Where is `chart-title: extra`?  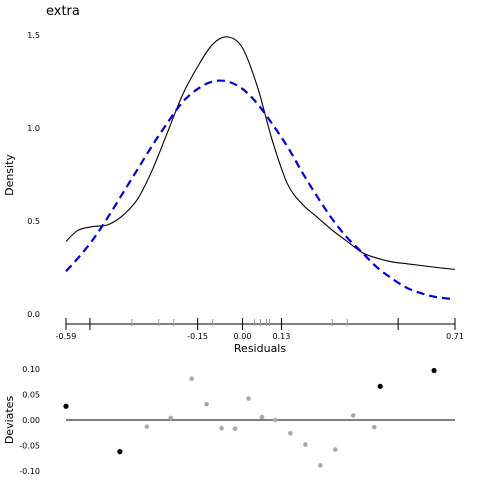 chart-title: extra is located at coordinates (63, 11).